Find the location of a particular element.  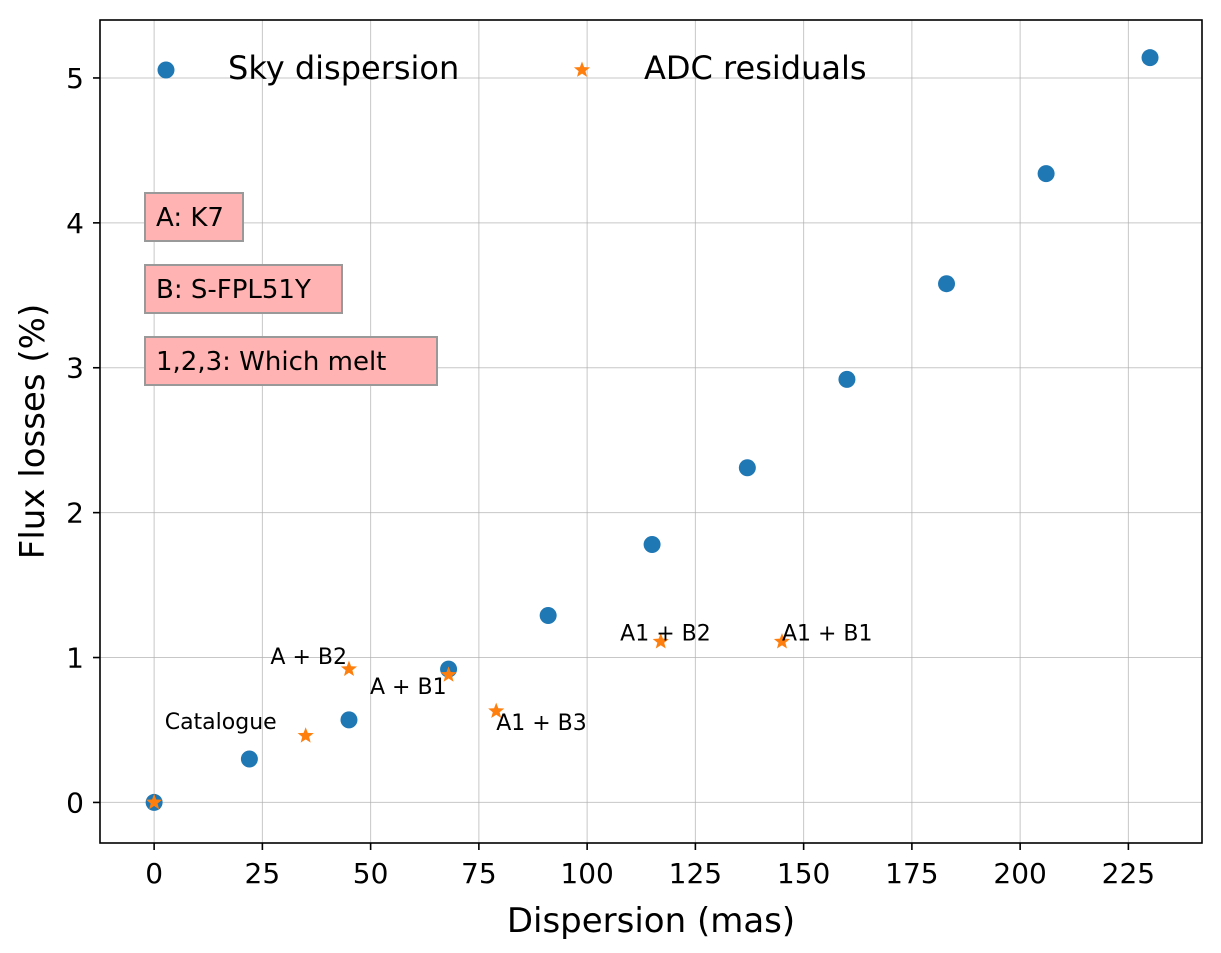

annotation-boxes: A: K7 B: S-FPL51Y 1,2,3: Which melt is located at coordinates (291, 289).